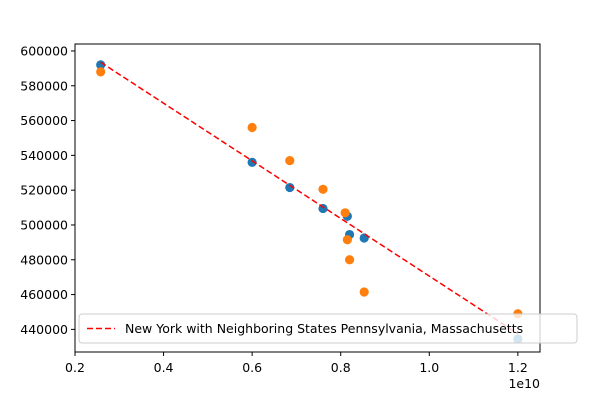 The width and height of the screenshot is (600, 400). Describe the element at coordinates (341, 367) in the screenshot. I see `x-tick-label: 0.8` at that location.